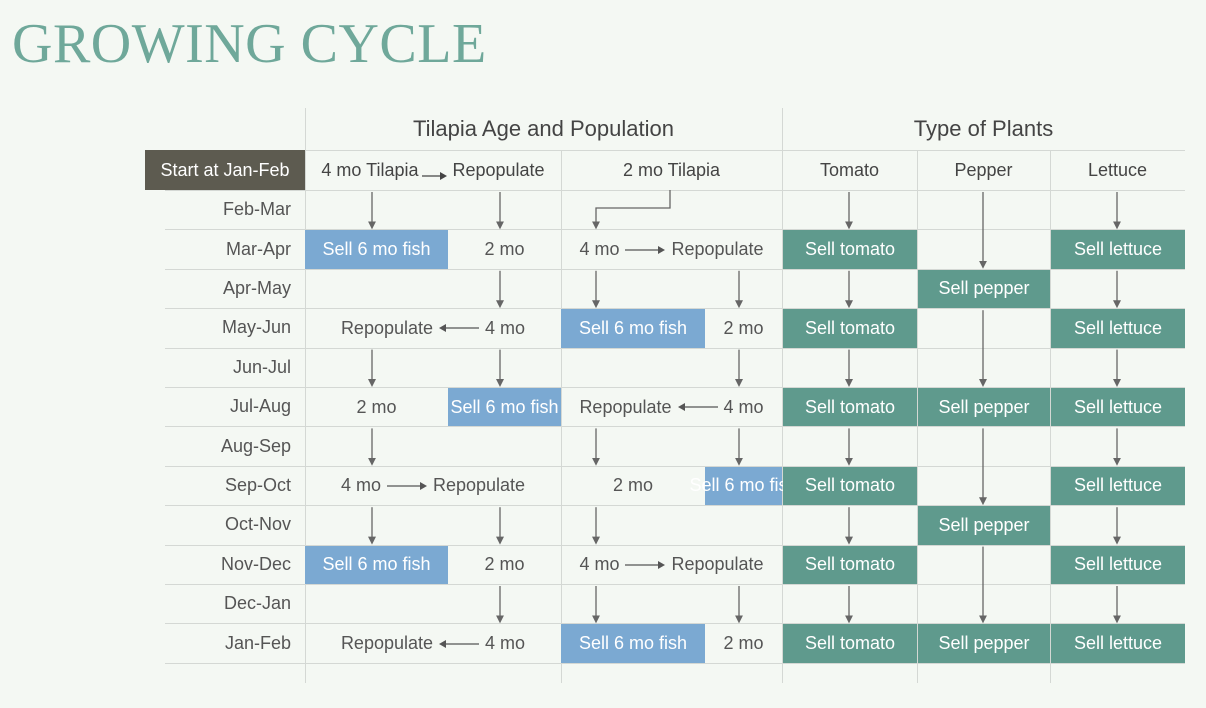 This screenshot has width=1206, height=708. I want to click on row-label: Apr-May, so click(256, 287).